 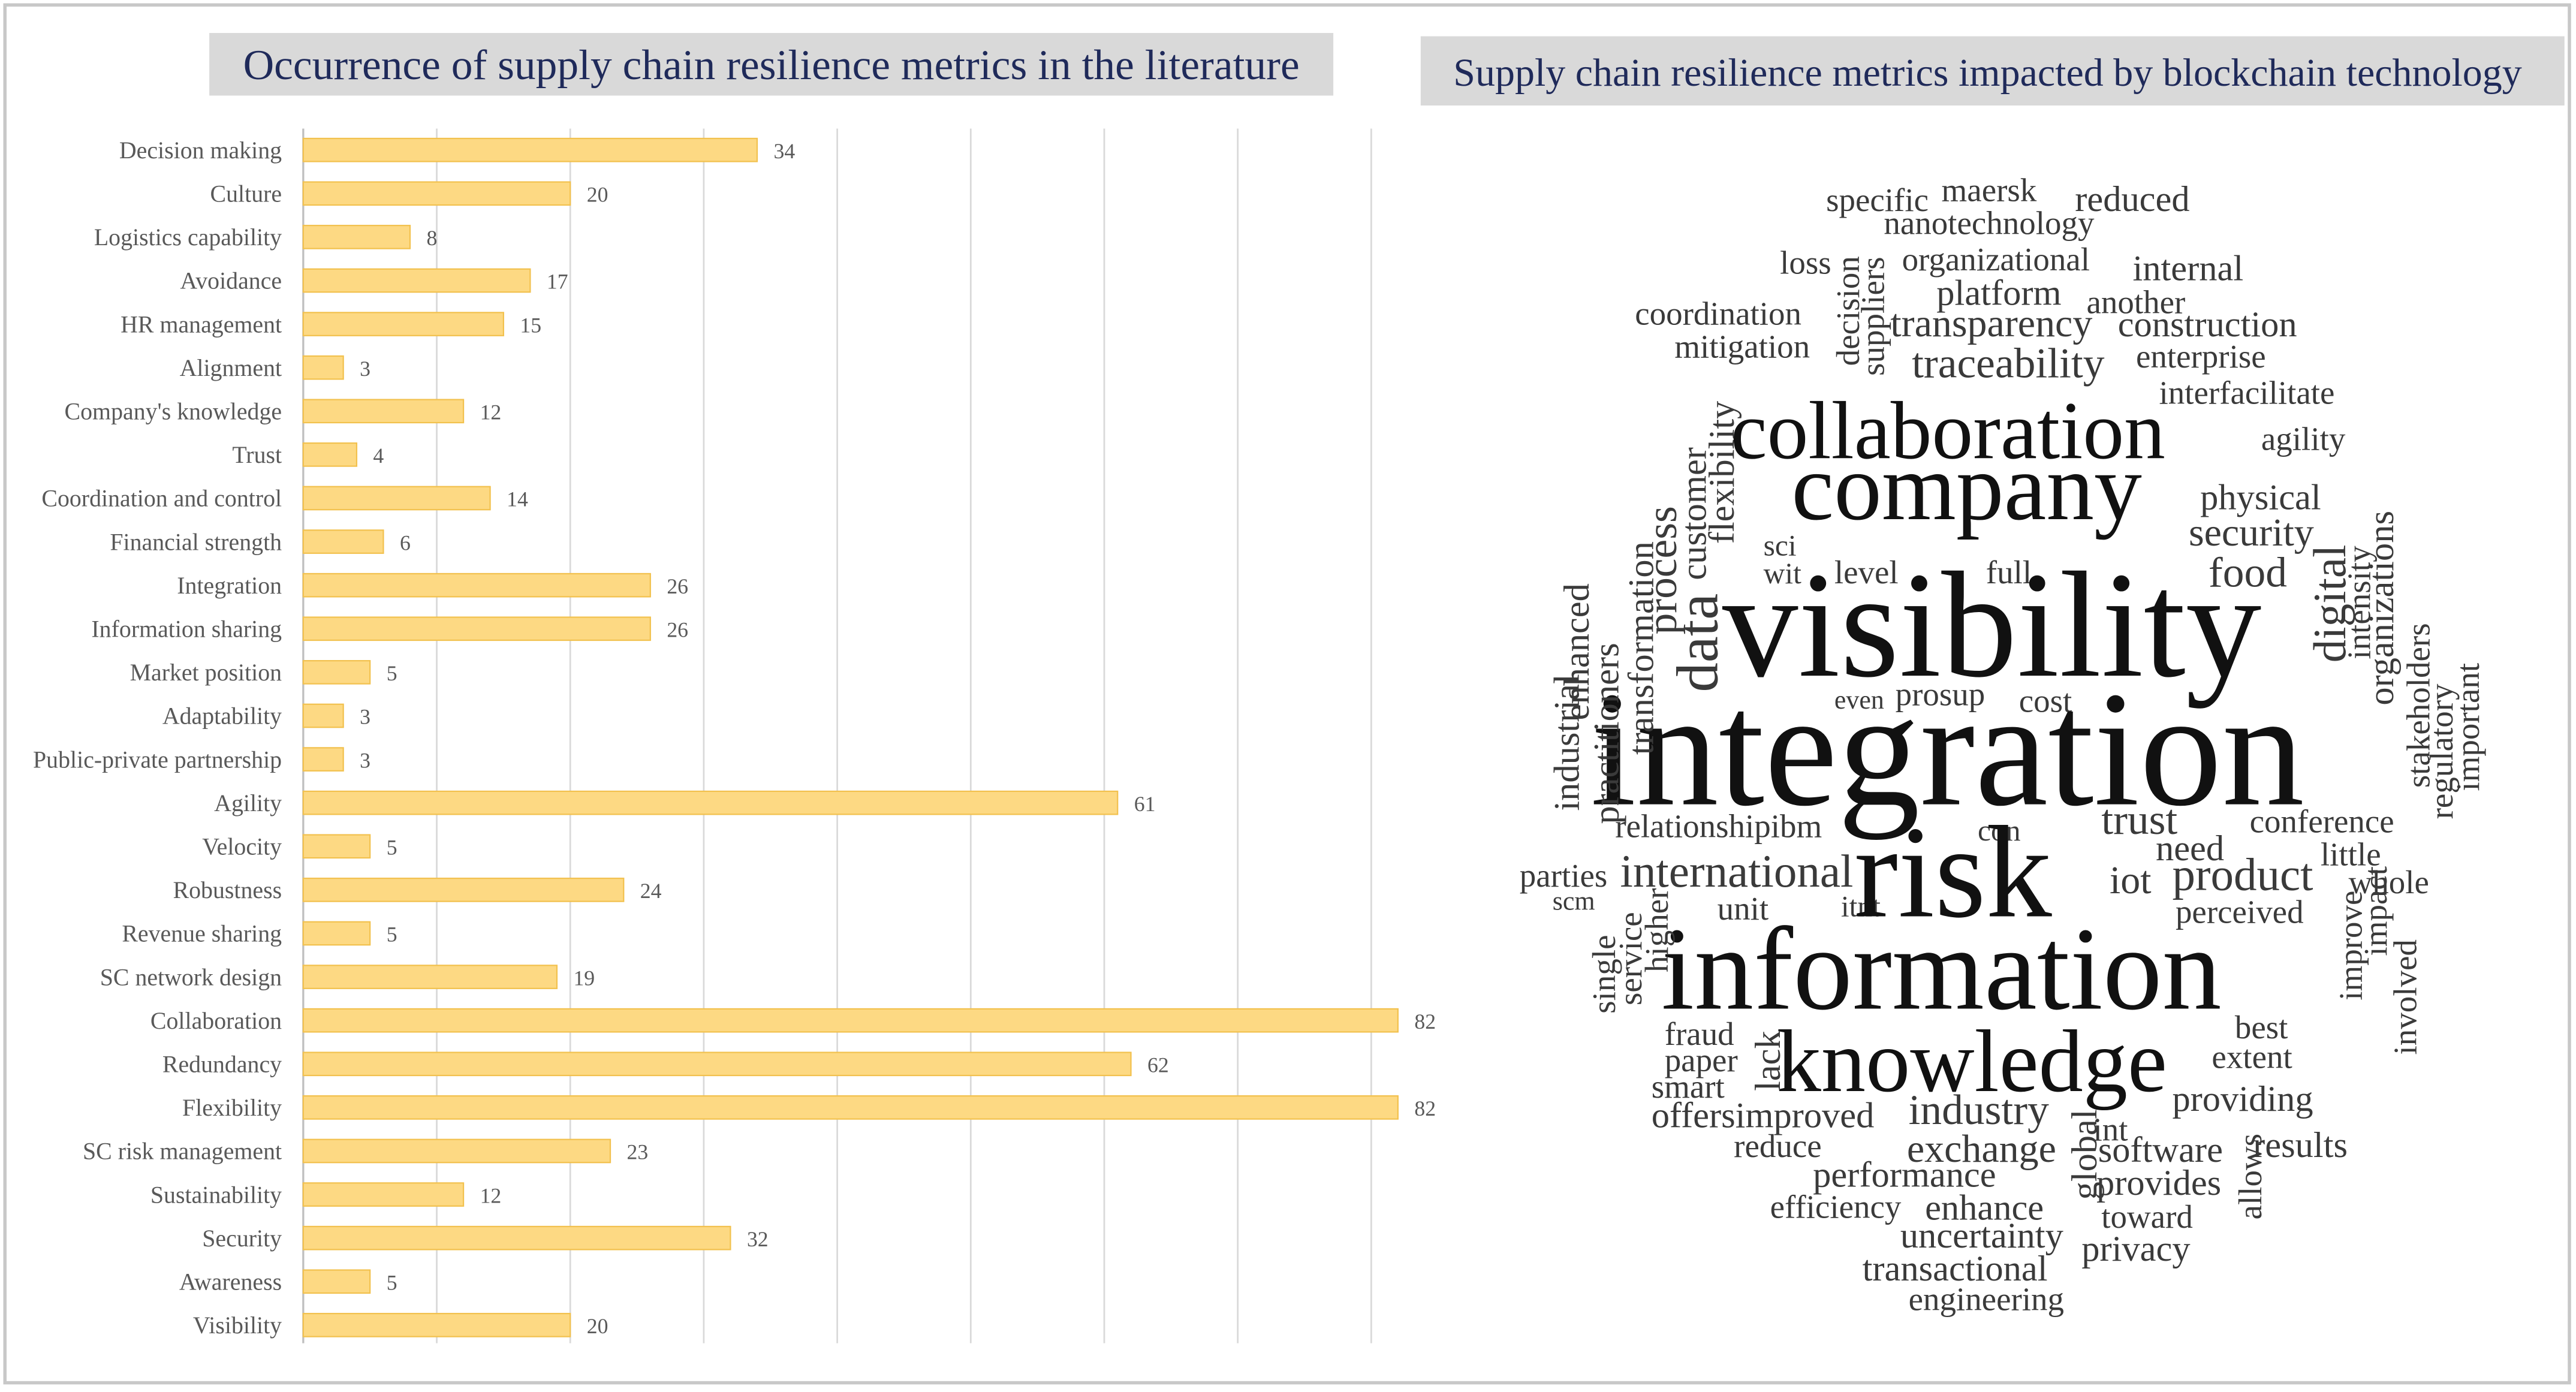 I want to click on word: transformation, so click(x=1641, y=648).